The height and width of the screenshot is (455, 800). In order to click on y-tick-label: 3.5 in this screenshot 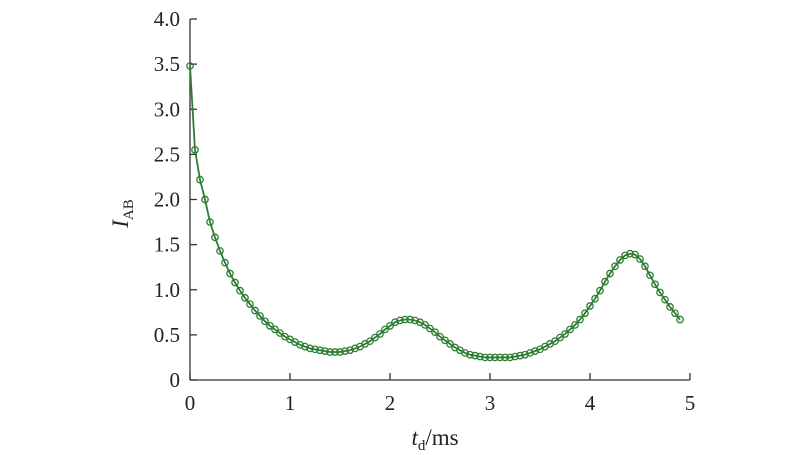, I will do `click(167, 64)`.